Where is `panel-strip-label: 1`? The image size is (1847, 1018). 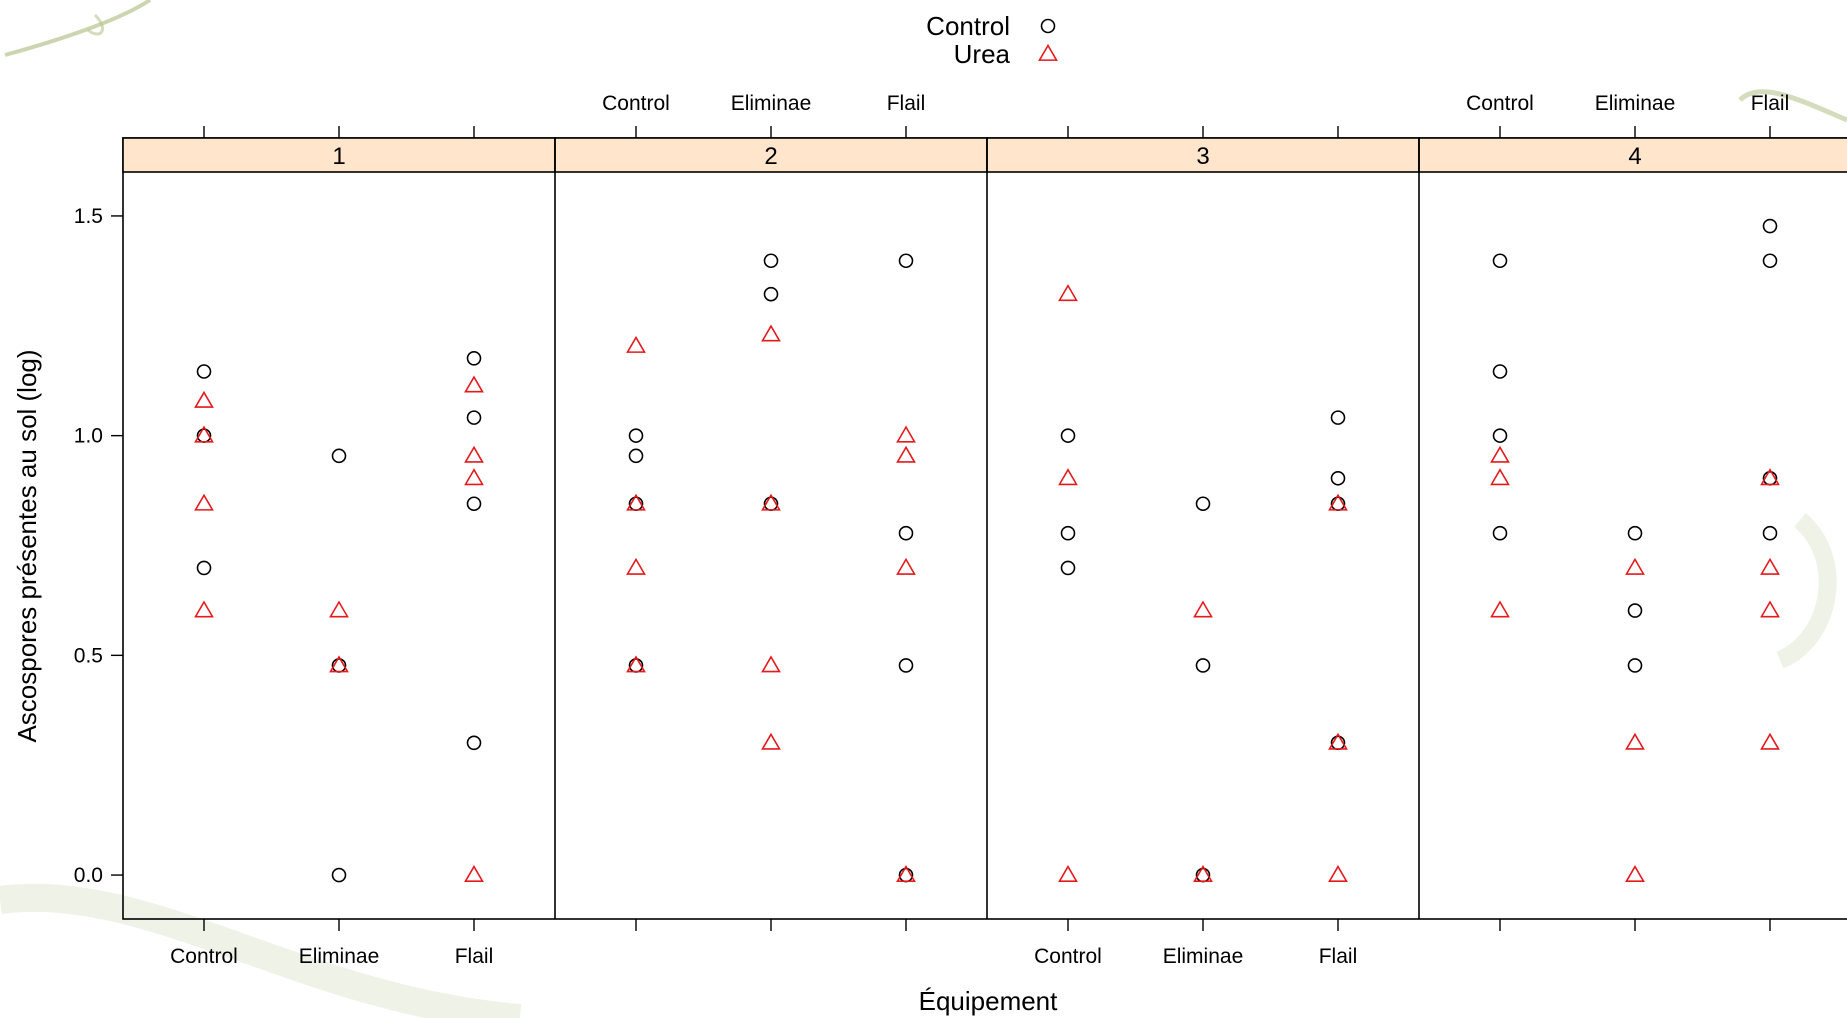
panel-strip-label: 1 is located at coordinates (338, 156).